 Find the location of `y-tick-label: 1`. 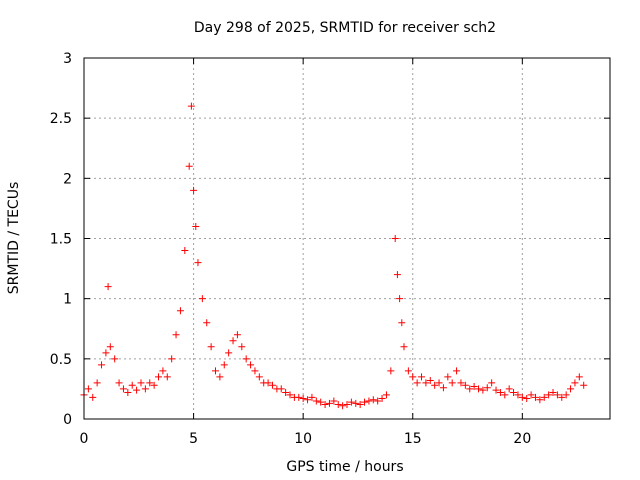

y-tick-label: 1 is located at coordinates (67, 300).